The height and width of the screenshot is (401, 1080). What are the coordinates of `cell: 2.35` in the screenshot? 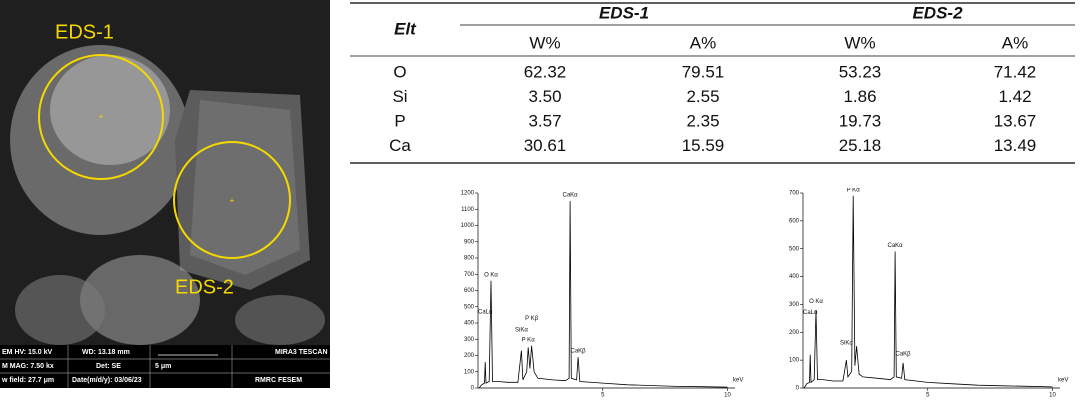 It's located at (702, 120).